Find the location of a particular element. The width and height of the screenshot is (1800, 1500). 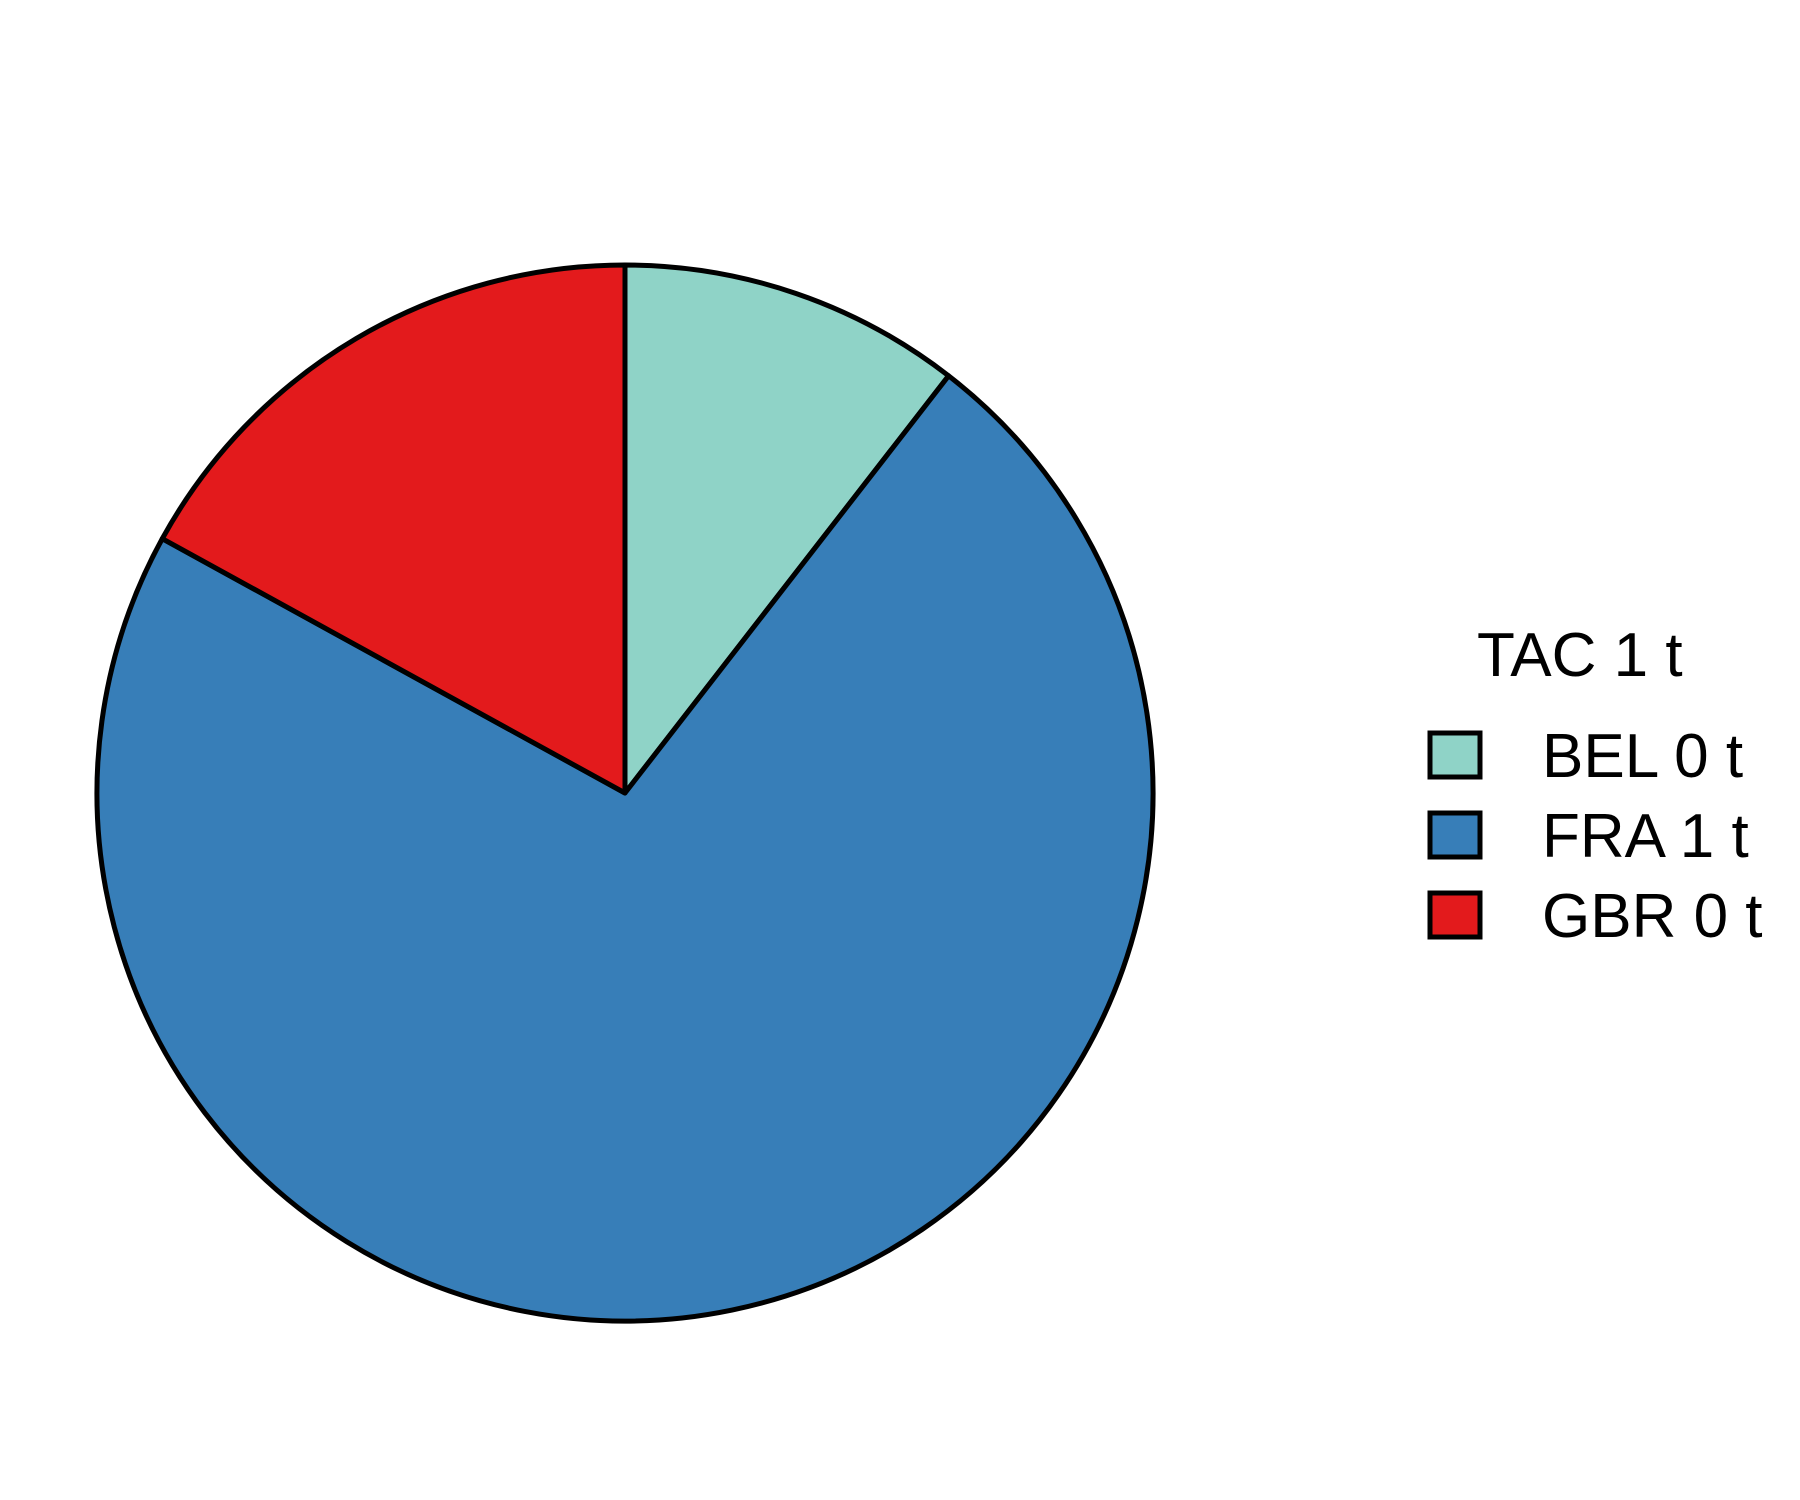

legend-title: TAC 1 t is located at coordinates (1580, 655).